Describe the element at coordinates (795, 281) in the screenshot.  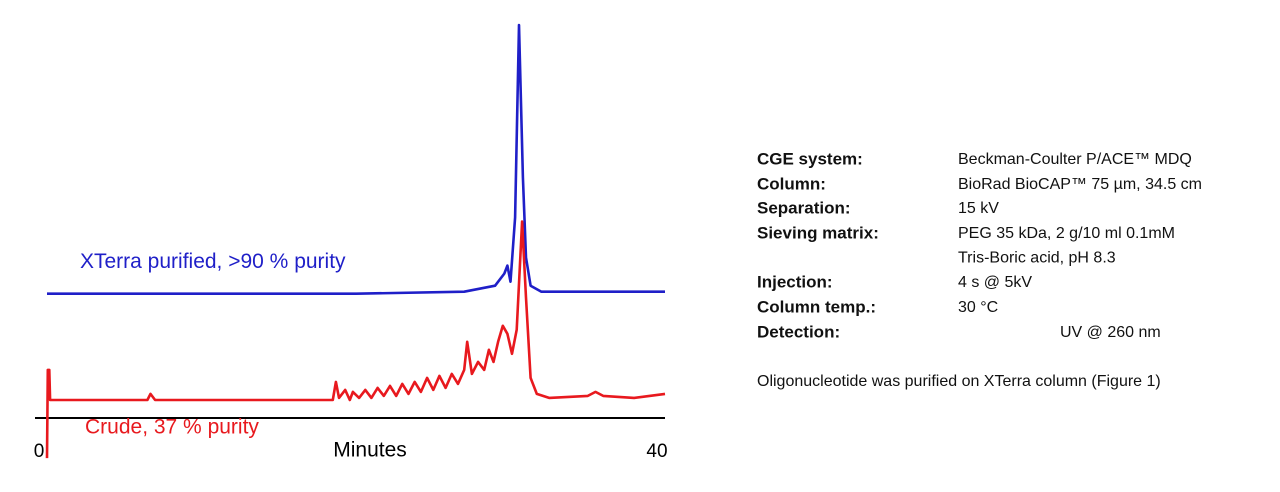
I see `condition-label: Injection:` at that location.